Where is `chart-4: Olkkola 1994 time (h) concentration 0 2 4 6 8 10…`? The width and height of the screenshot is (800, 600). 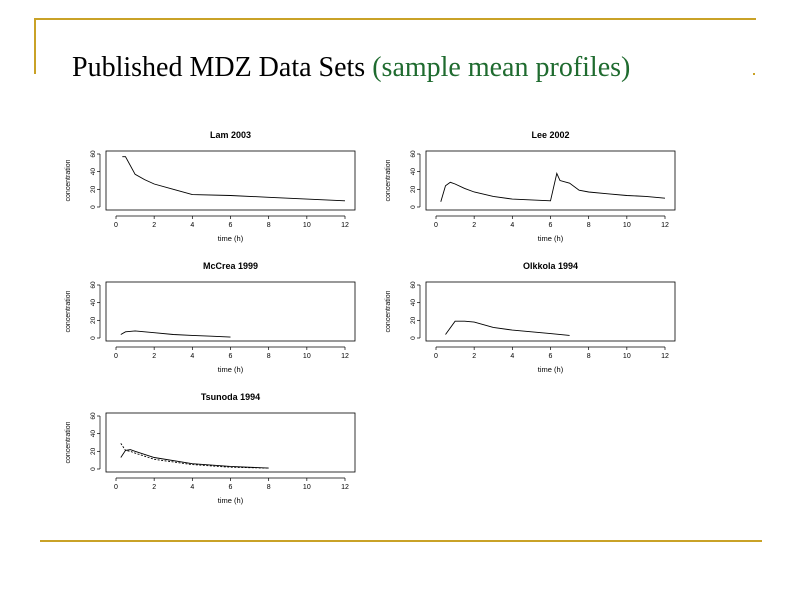
chart-4: Olkkola 1994 time (h) concentration 0 2 4 6 8 10… is located at coordinates (530, 317).